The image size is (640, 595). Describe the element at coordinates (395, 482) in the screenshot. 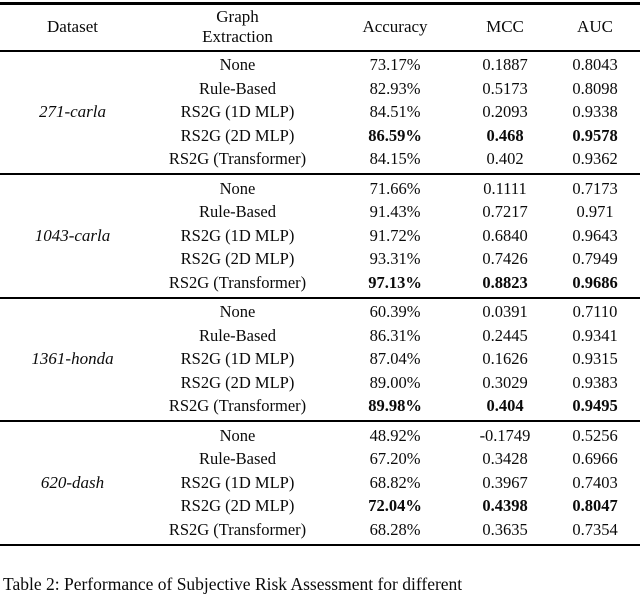

I see `accuracy-cell: 68.82%` at that location.